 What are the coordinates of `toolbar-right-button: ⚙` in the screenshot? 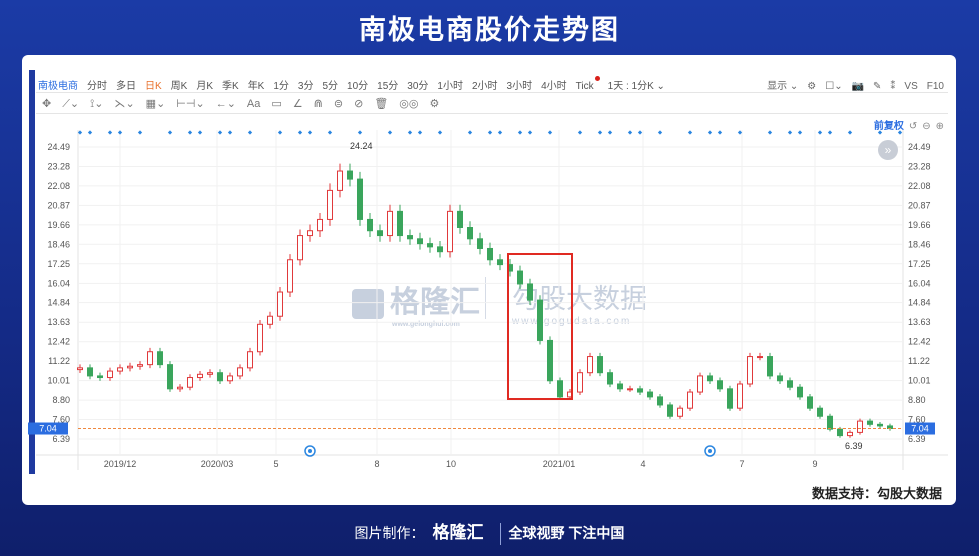 It's located at (812, 86).